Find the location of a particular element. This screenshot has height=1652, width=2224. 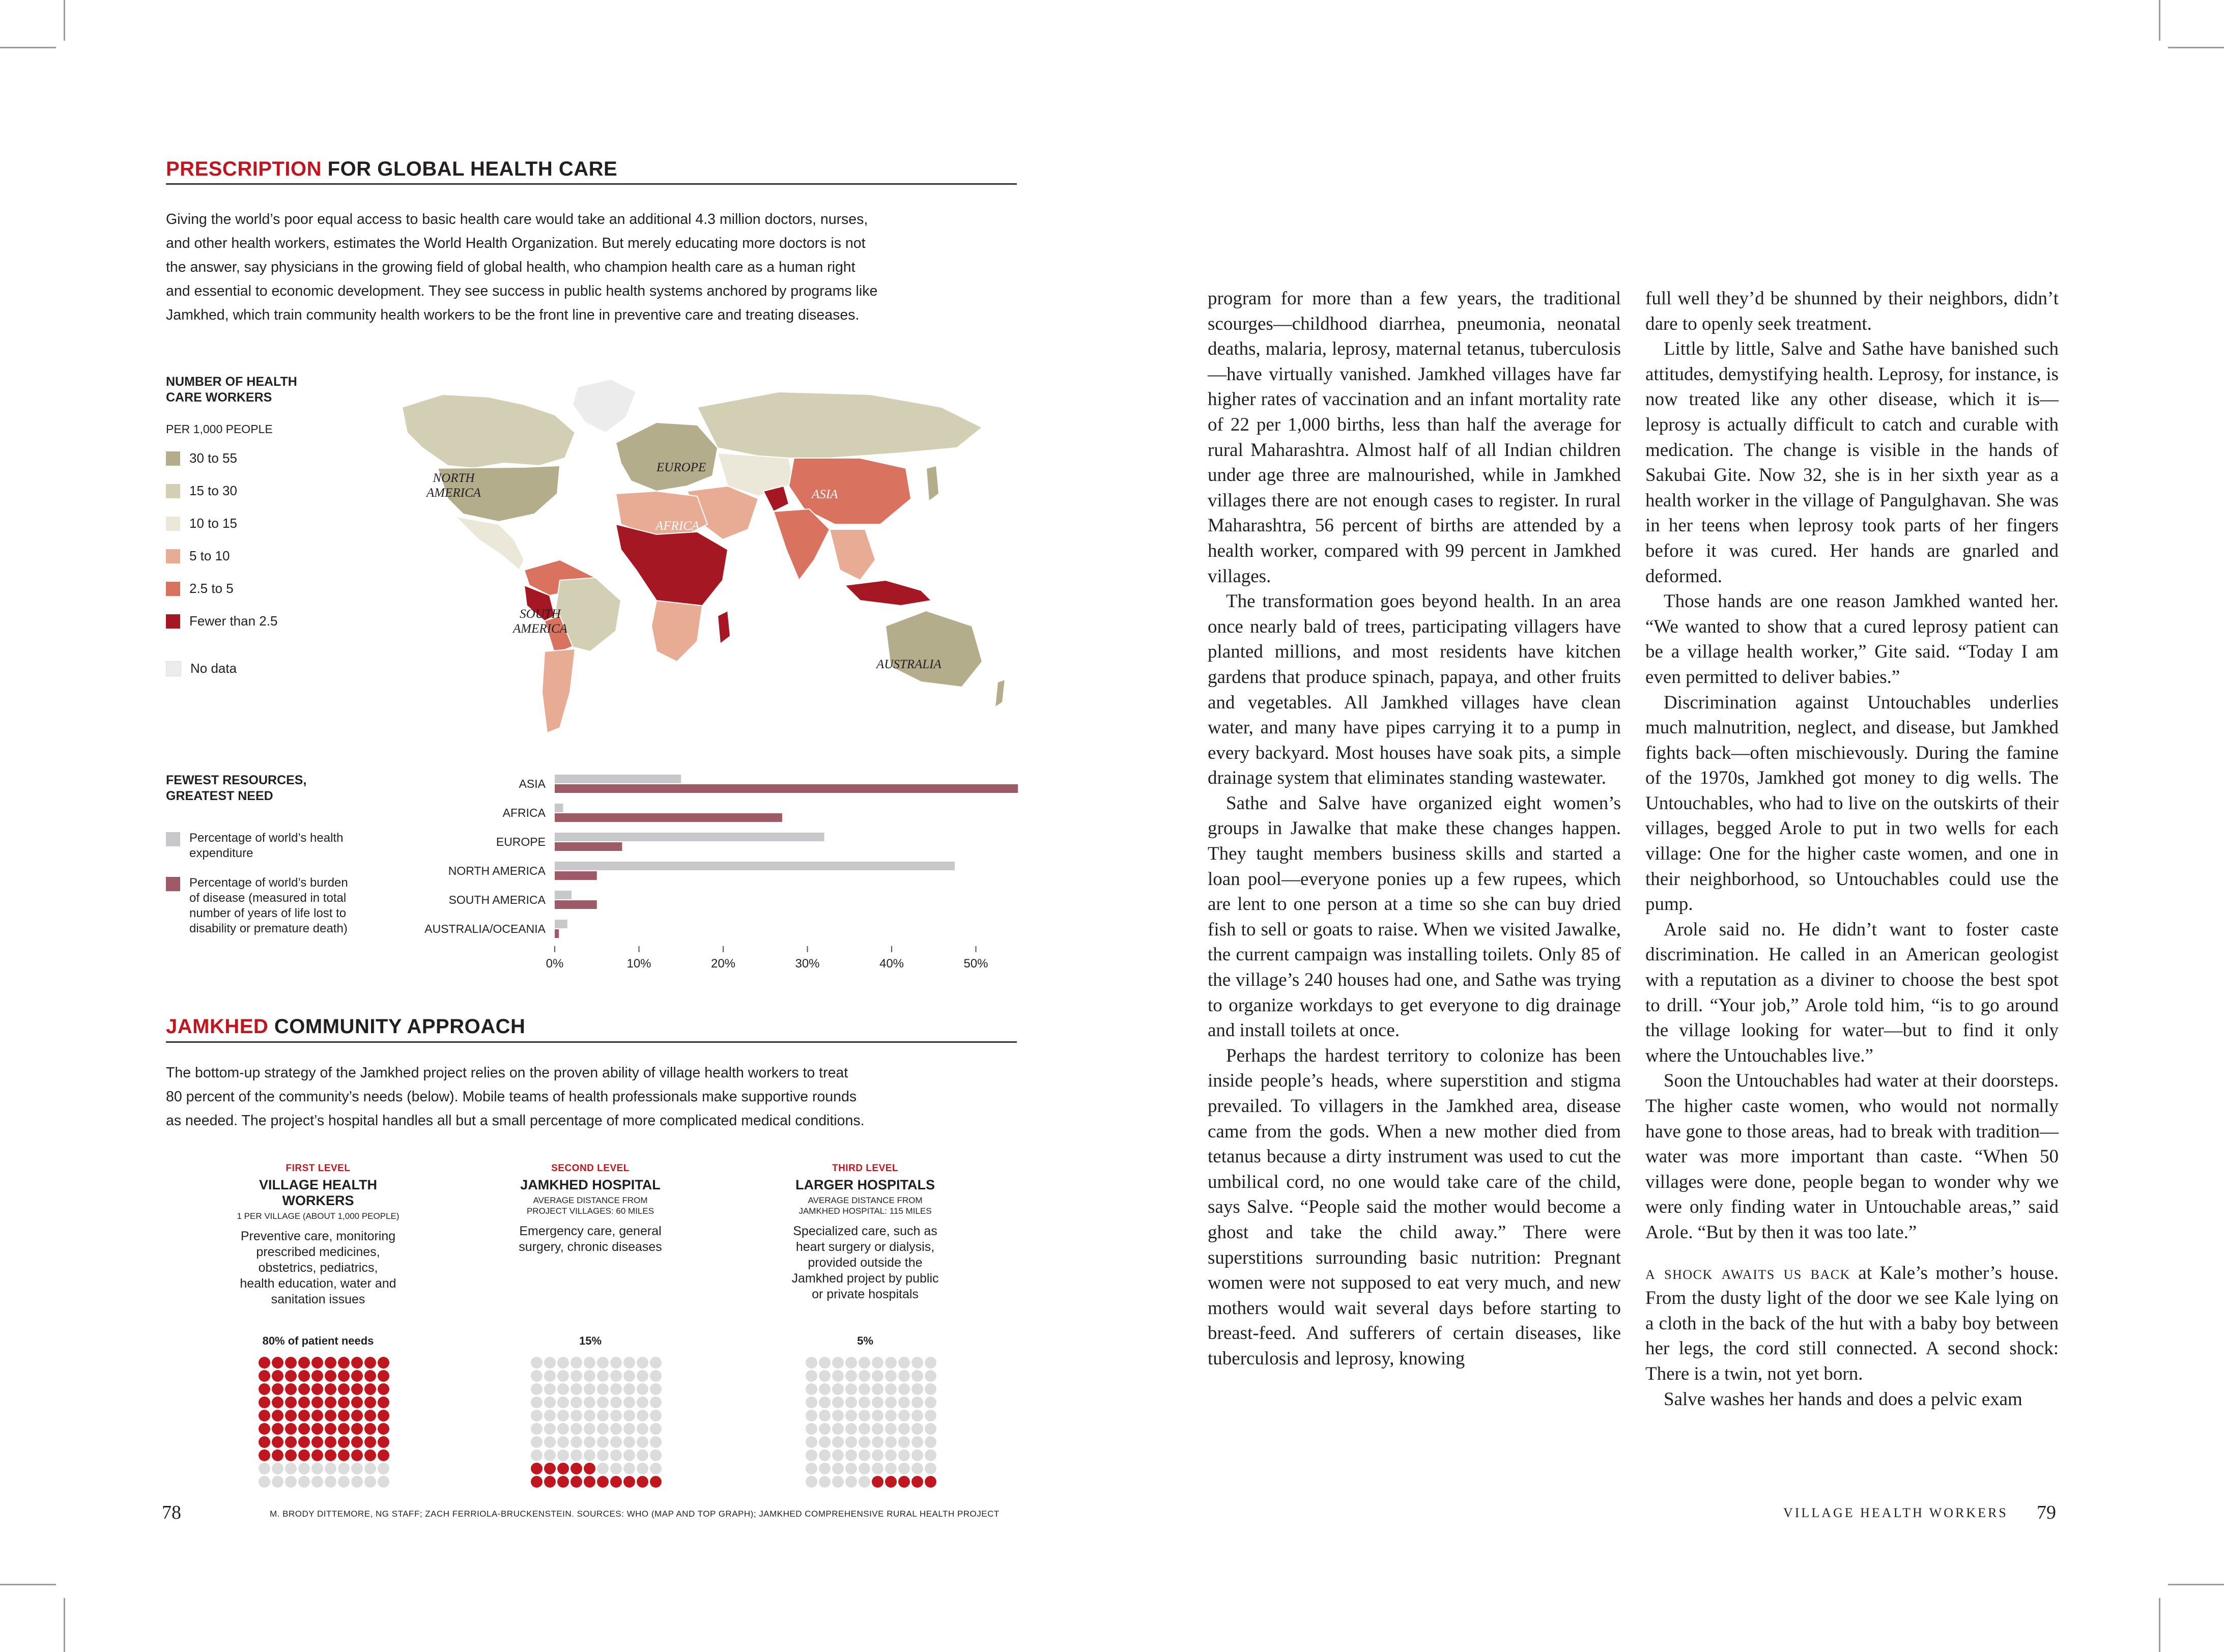

map-region-canada is located at coordinates (488, 431).